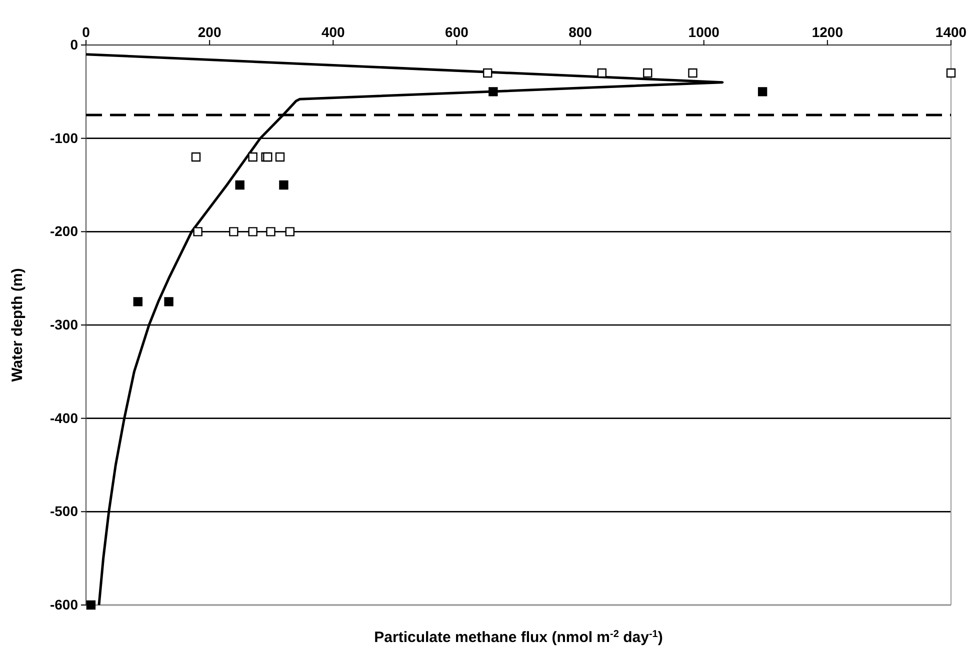  Describe the element at coordinates (457, 32) in the screenshot. I see `x-tick-label: 600` at that location.